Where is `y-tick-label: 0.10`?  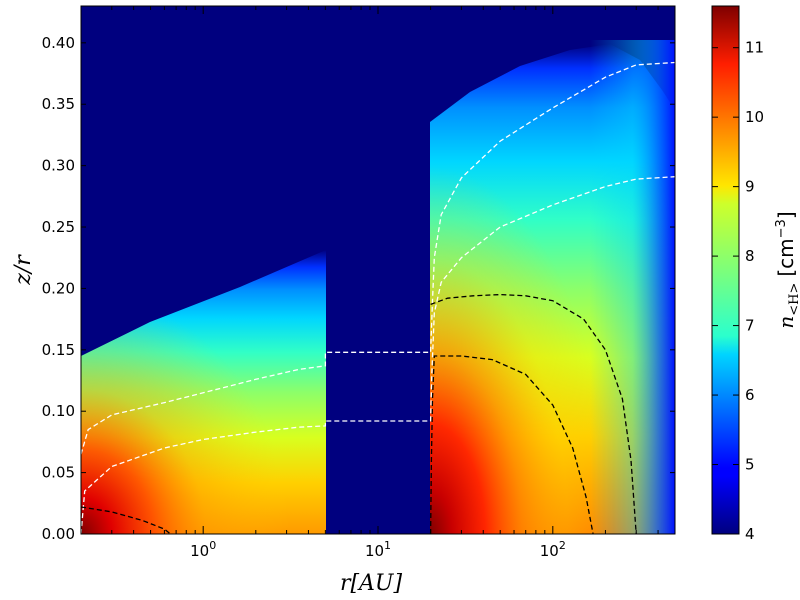 y-tick-label: 0.10 is located at coordinates (58, 411).